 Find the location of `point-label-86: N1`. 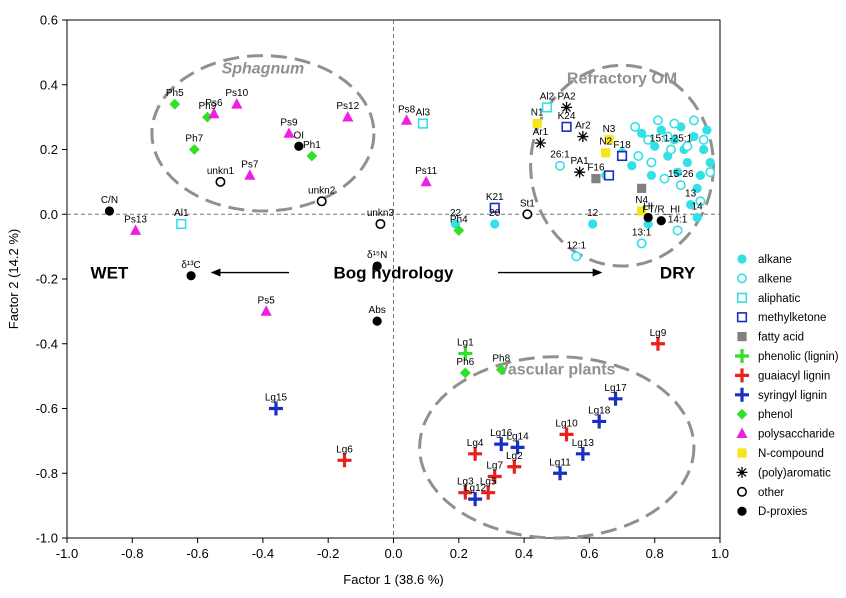

point-label-86: N1 is located at coordinates (537, 113).